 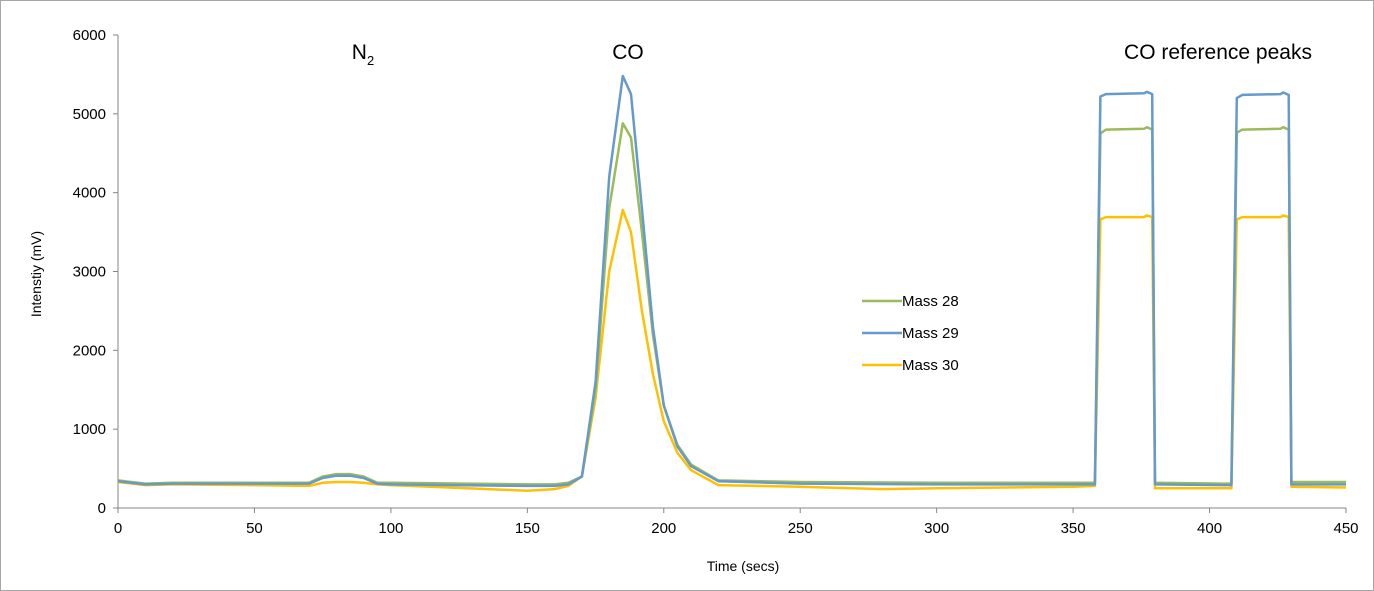 What do you see at coordinates (1209, 528) in the screenshot?
I see `x-tick-label: 400` at bounding box center [1209, 528].